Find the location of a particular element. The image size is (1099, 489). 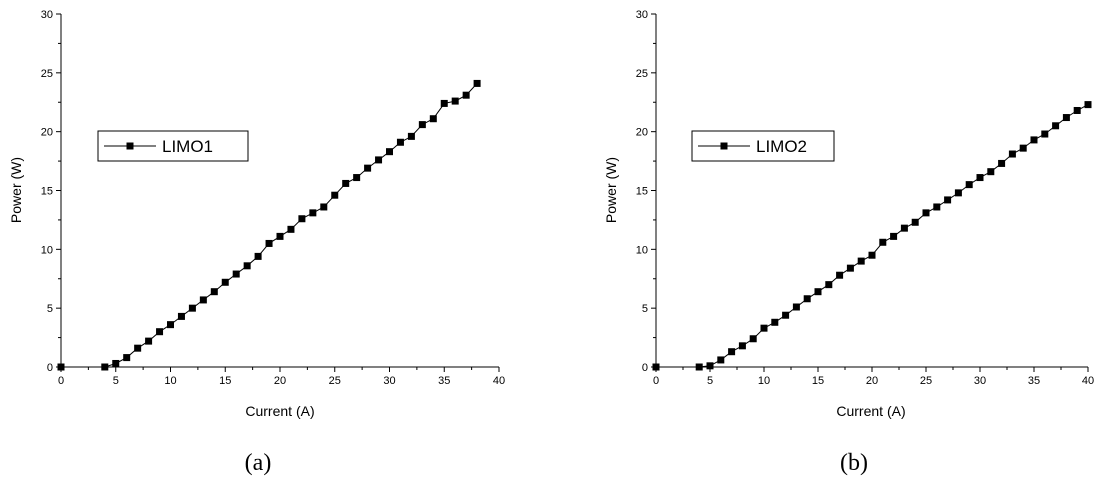

caption-b: (b) is located at coordinates (854, 463).